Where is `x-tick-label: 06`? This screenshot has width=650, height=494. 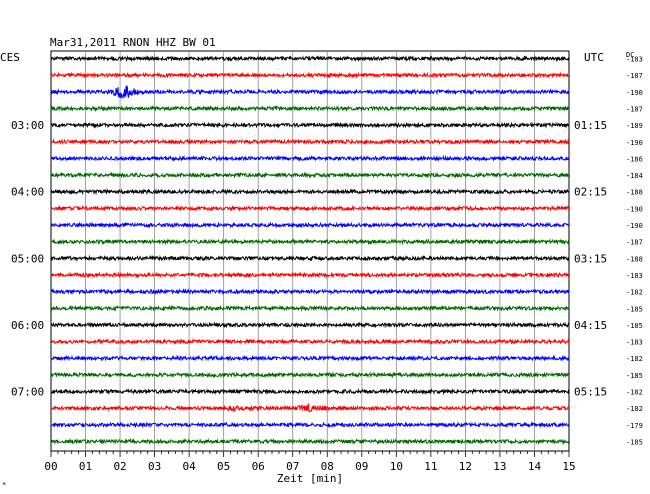 x-tick-label: 06 is located at coordinates (258, 466).